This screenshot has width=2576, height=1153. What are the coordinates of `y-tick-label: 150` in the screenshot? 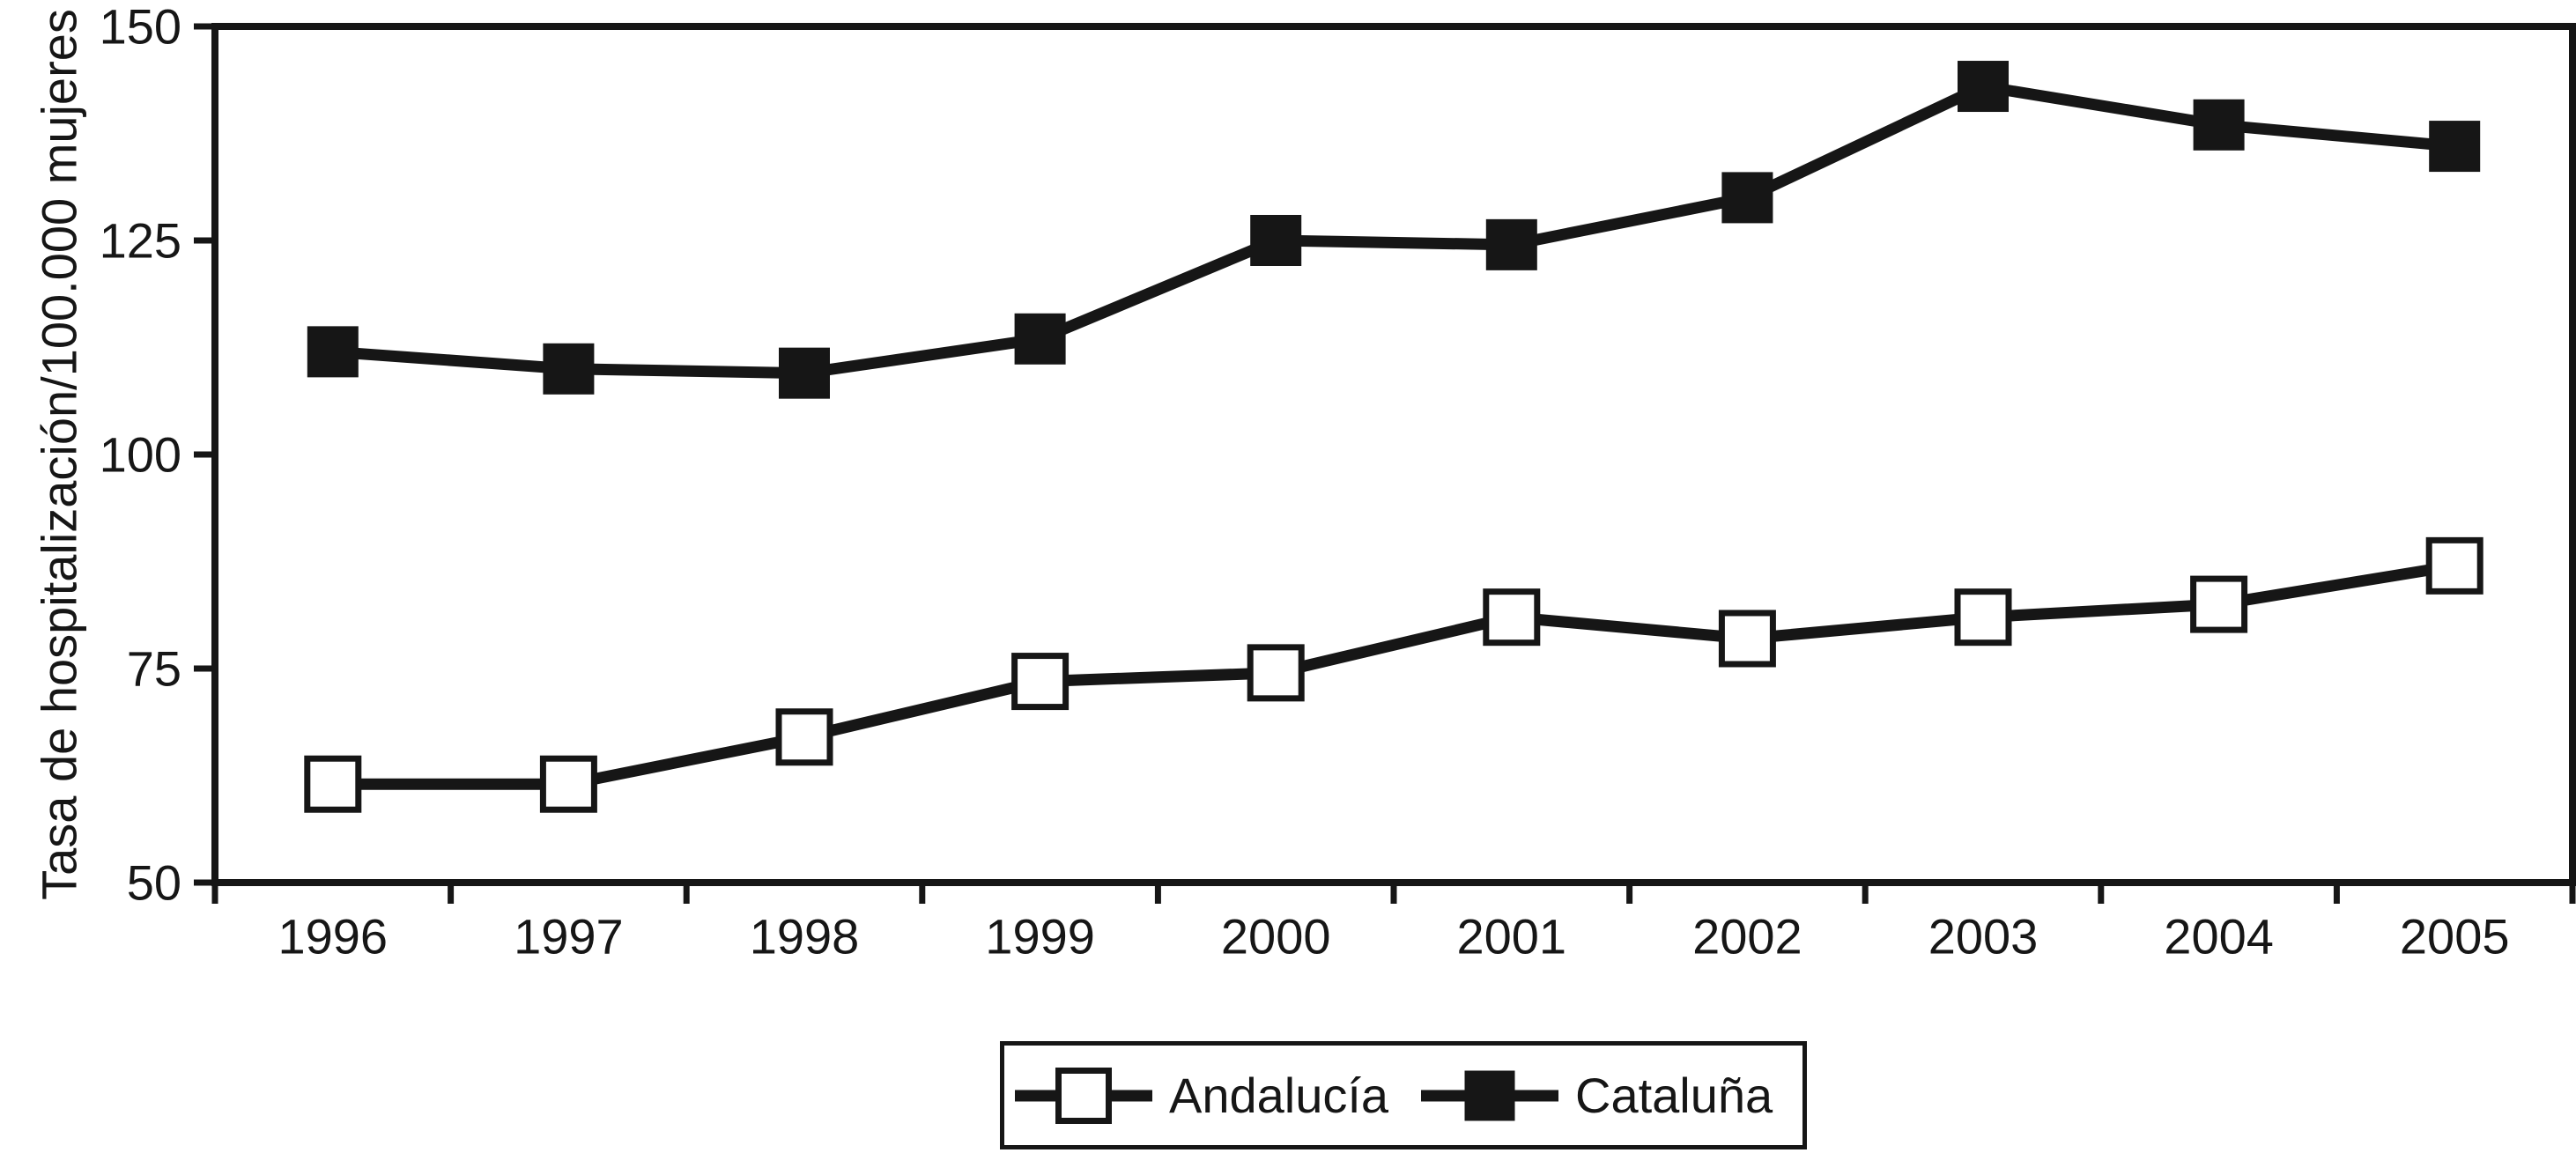 It's located at (141, 27).